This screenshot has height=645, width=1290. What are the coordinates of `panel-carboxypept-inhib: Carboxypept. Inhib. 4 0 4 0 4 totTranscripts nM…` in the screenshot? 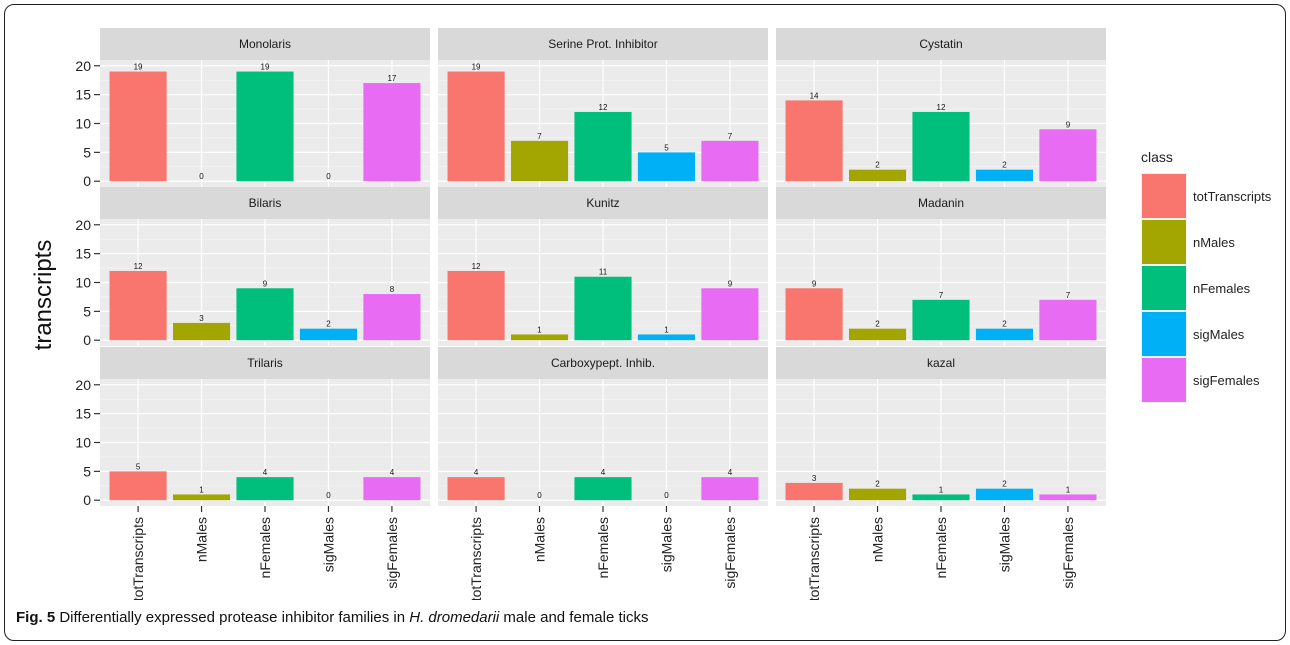 It's located at (603, 473).